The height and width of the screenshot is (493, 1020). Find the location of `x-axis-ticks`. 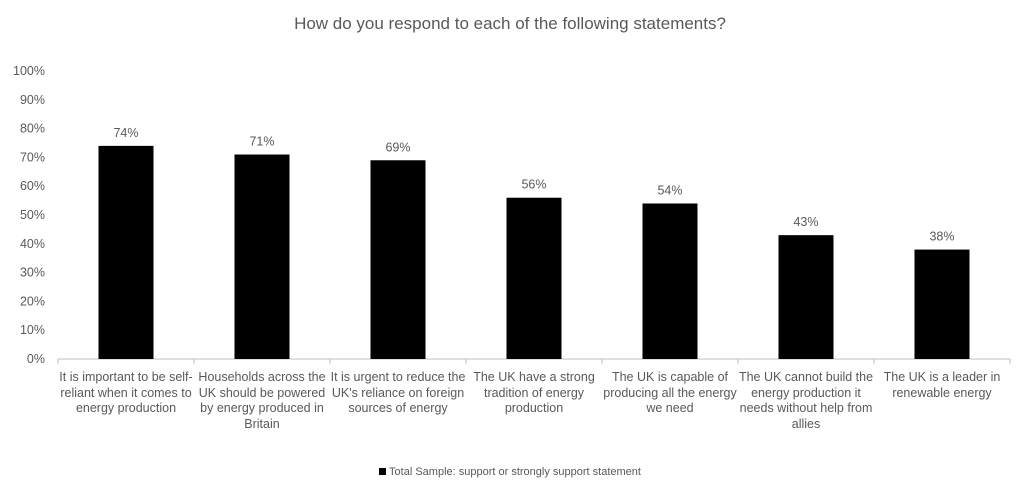

x-axis-ticks is located at coordinates (534, 361).